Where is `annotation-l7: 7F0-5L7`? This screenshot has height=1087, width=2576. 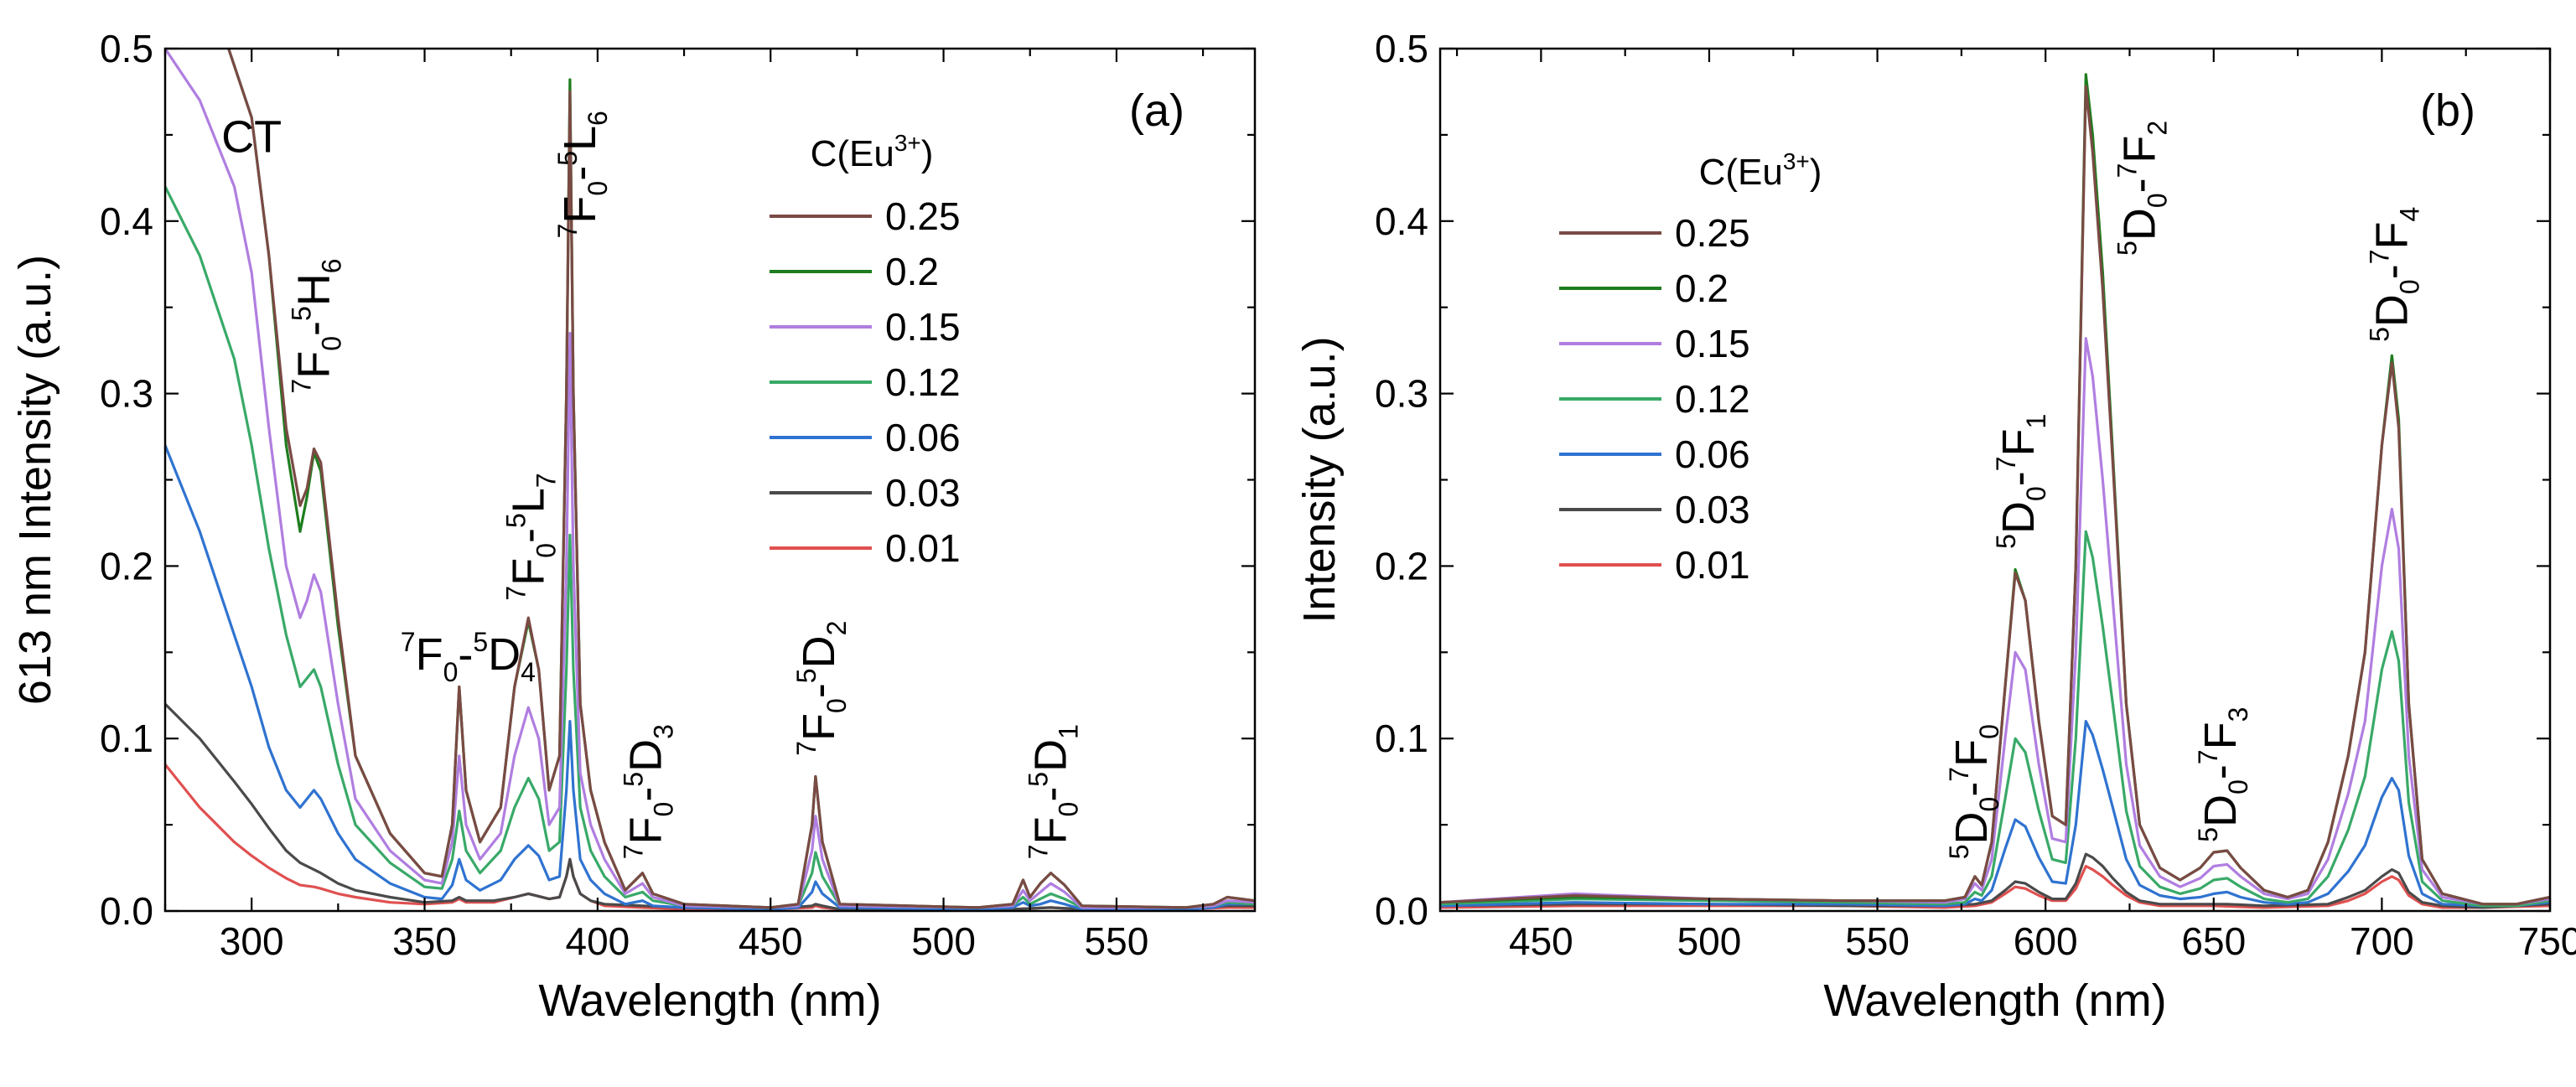 annotation-l7: 7F0-5L7 is located at coordinates (530, 536).